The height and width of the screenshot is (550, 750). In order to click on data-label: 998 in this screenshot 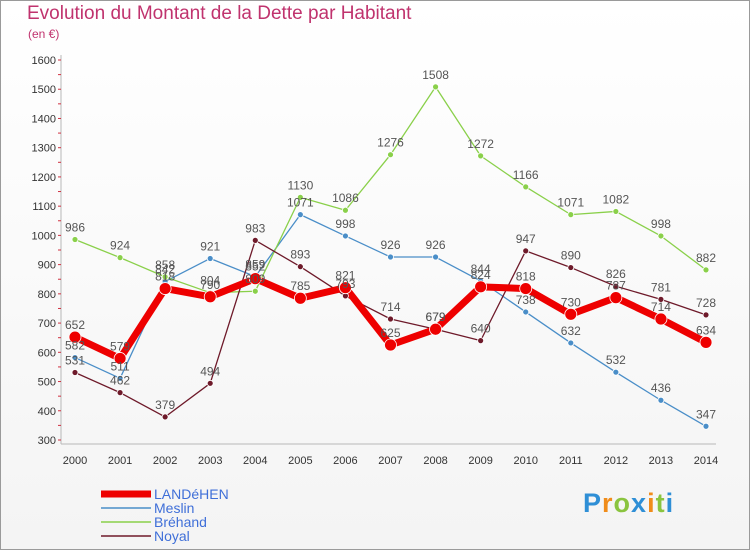, I will do `click(345, 224)`.